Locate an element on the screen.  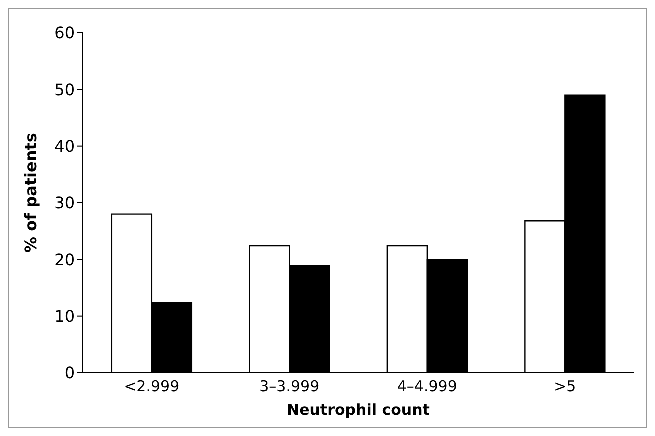
y-tick-label: 0 is located at coordinates (69, 373).